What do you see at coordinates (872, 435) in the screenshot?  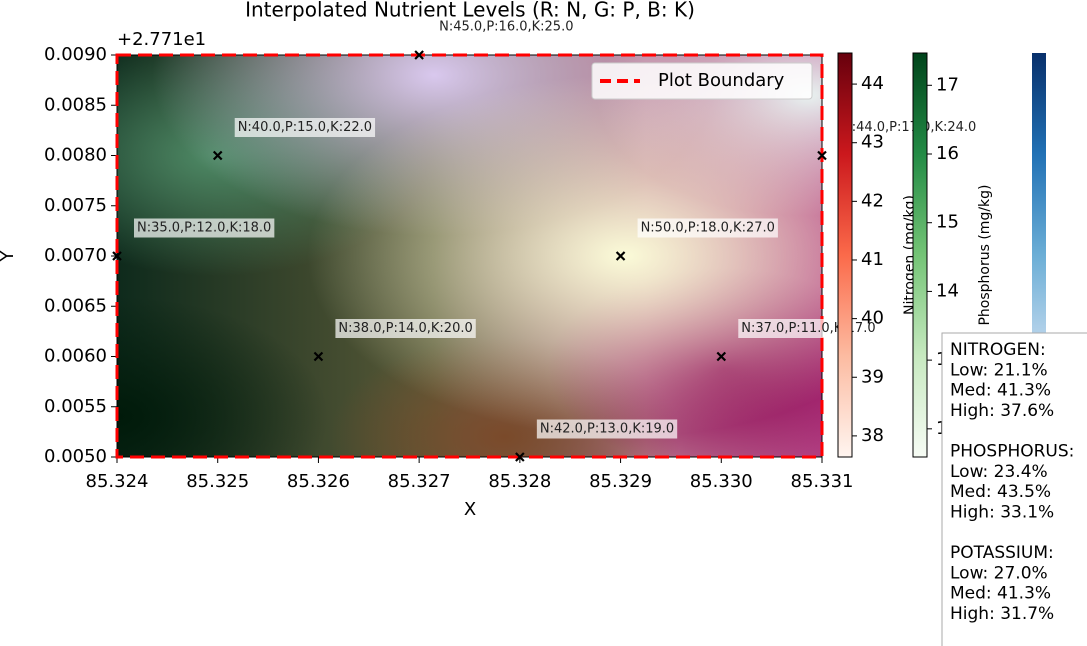 I see `colorbar-tick-label: 38` at bounding box center [872, 435].